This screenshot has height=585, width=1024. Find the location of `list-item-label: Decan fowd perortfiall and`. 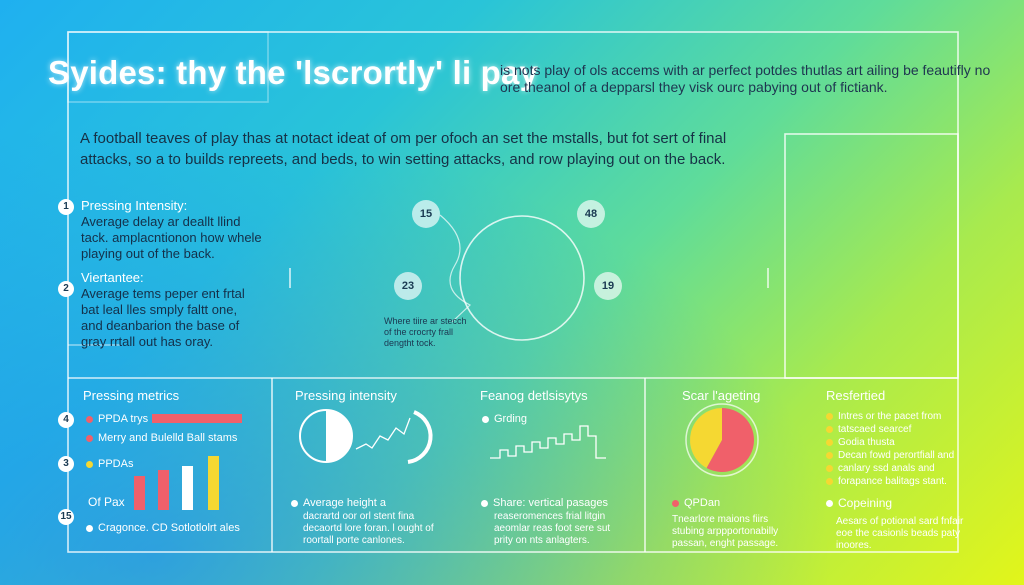

list-item-label: Decan fowd perortfiall and is located at coordinates (896, 455).